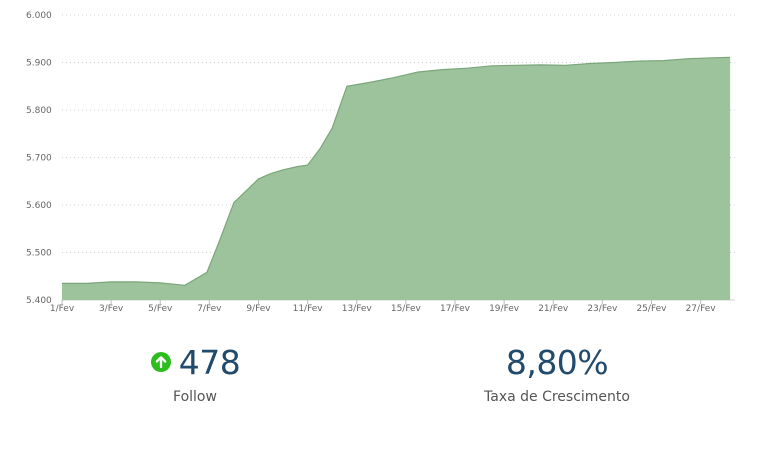  I want to click on x-tick-label: 21/Fev, so click(553, 309).